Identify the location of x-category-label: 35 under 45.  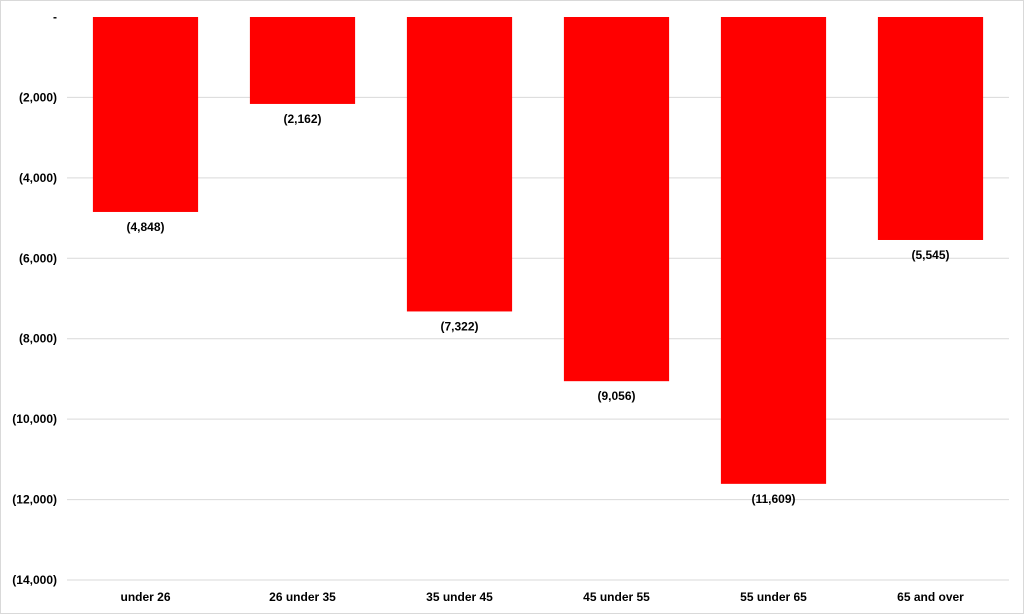
(459, 597).